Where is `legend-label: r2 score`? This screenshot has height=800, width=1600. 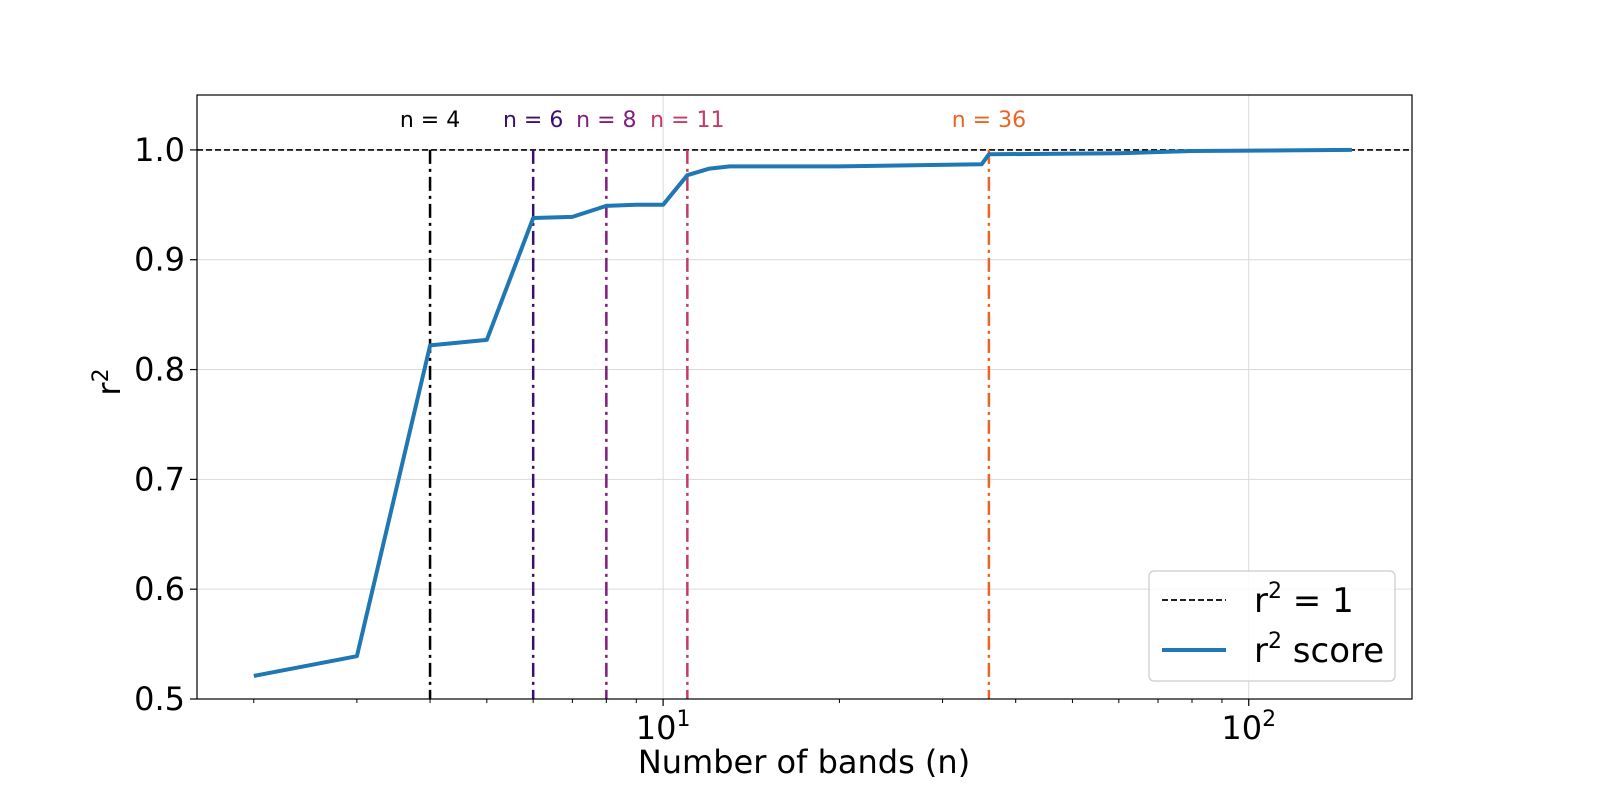
legend-label: r2 score is located at coordinates (1319, 650).